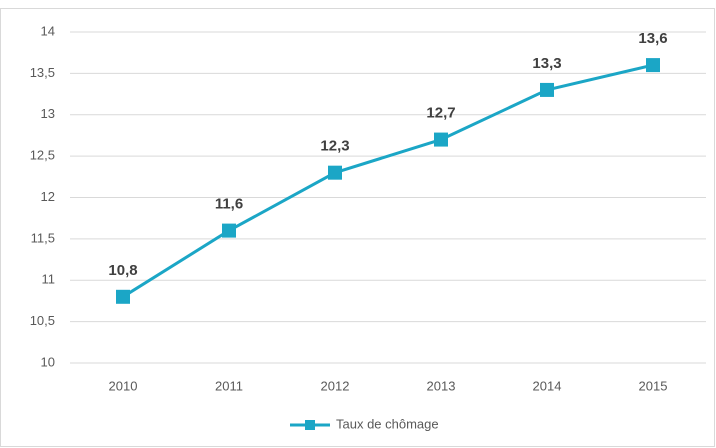 The width and height of the screenshot is (716, 448). What do you see at coordinates (42, 155) in the screenshot?
I see `y-tick-label: 12,5` at bounding box center [42, 155].